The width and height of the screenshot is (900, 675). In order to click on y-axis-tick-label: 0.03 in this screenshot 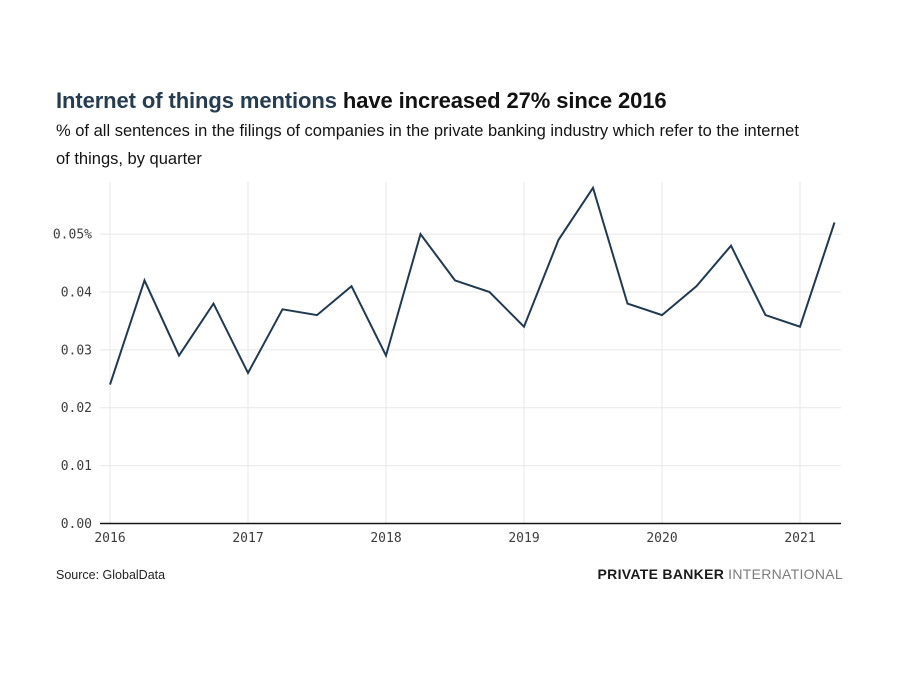, I will do `click(76, 350)`.